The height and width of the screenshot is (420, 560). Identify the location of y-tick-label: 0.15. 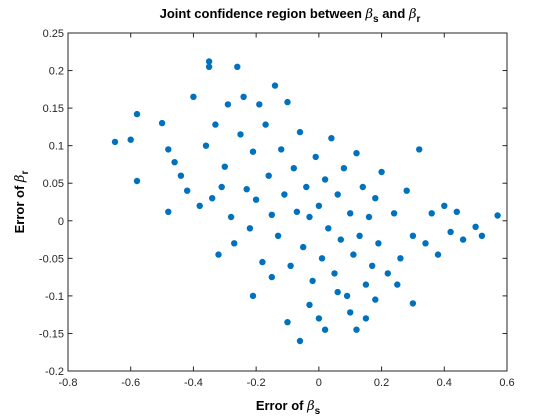
(53, 109).